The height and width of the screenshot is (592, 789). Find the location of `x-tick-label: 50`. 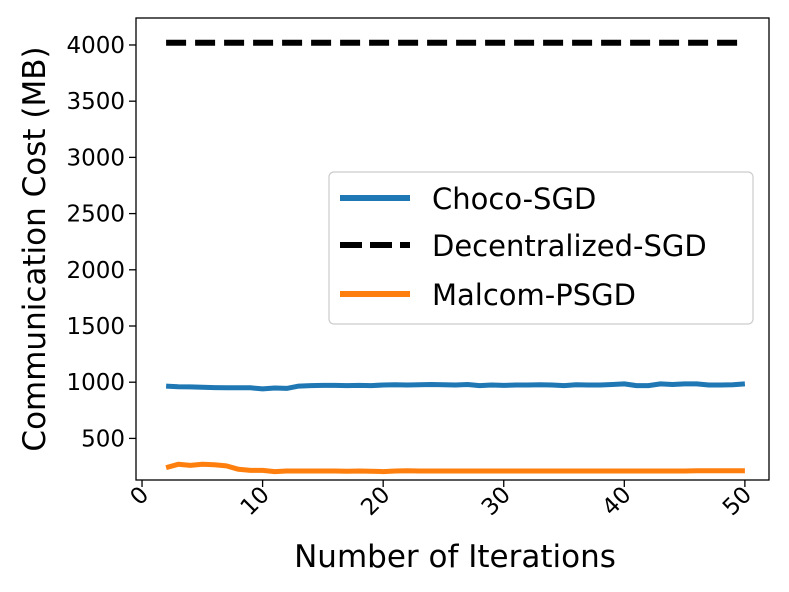

x-tick-label: 50 is located at coordinates (737, 501).